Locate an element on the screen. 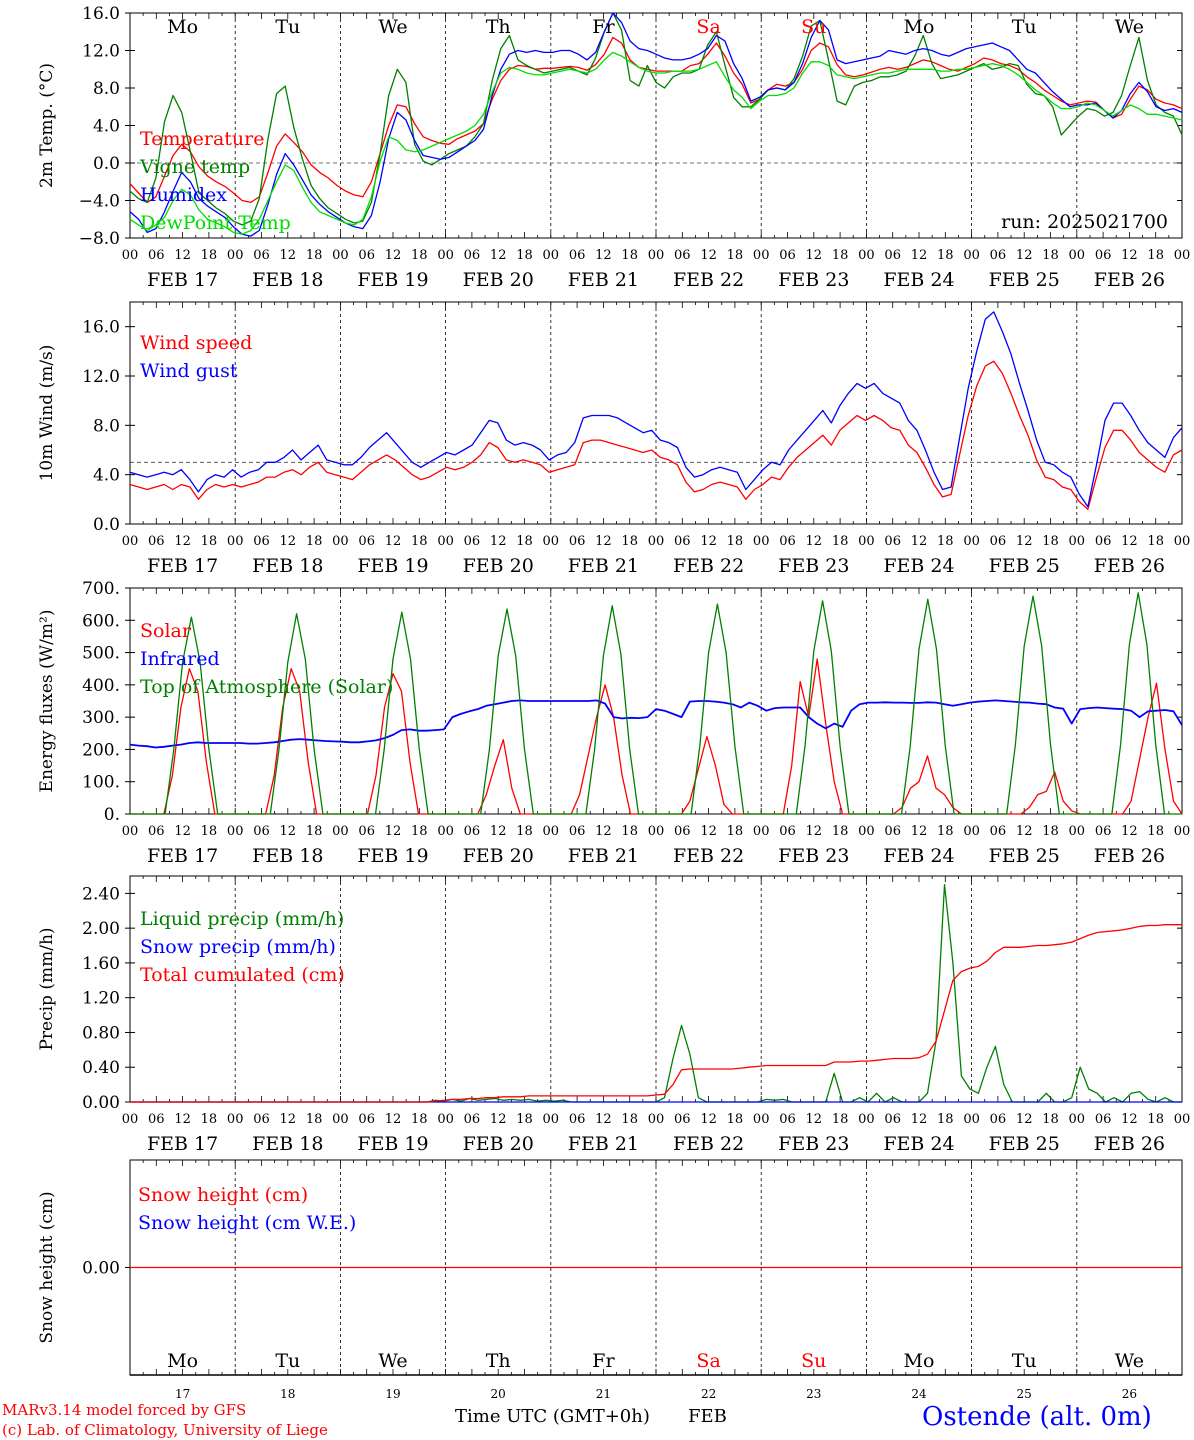  x-date-label: FEB 23 is located at coordinates (813, 1144).